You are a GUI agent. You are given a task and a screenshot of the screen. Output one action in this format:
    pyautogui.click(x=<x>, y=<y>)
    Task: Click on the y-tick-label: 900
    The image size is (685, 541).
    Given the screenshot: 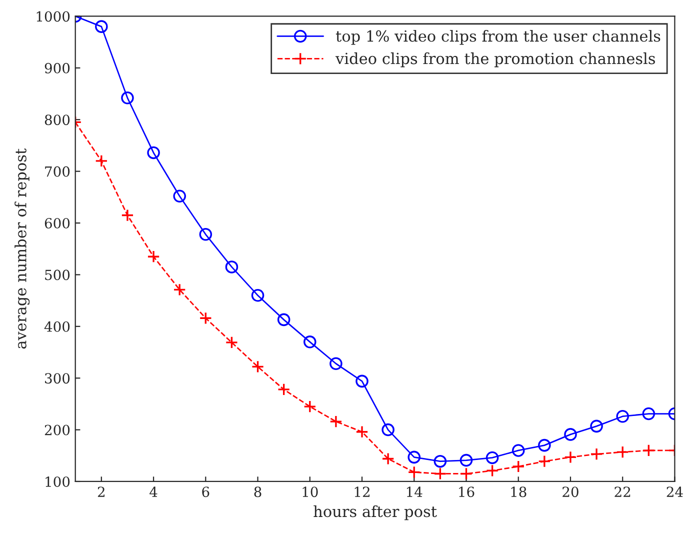 What is the action you would take?
    pyautogui.click(x=57, y=68)
    